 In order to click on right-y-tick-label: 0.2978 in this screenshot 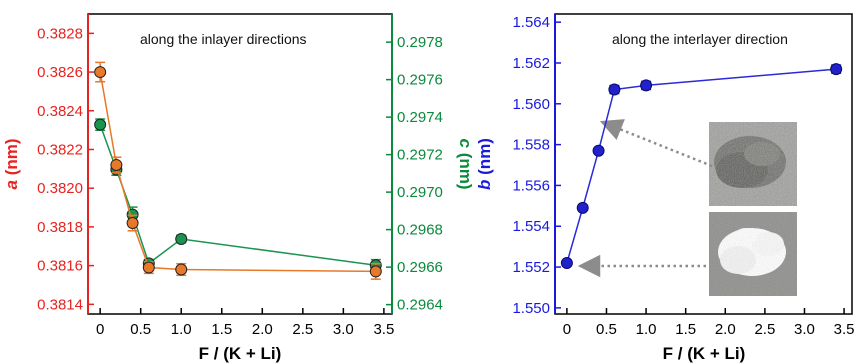, I will do `click(420, 42)`.